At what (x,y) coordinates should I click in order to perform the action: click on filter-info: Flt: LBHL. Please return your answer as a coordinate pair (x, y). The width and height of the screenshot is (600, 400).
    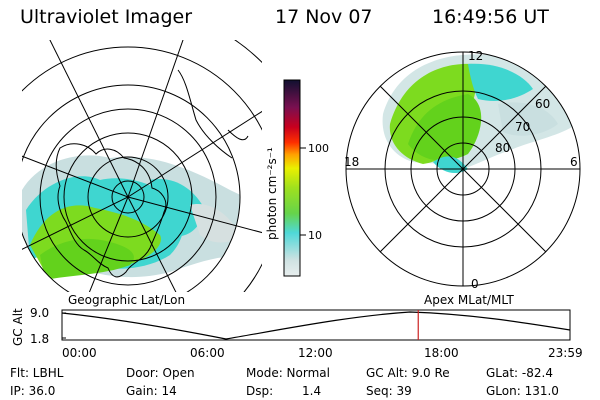
    Looking at the image, I should click on (37, 373).